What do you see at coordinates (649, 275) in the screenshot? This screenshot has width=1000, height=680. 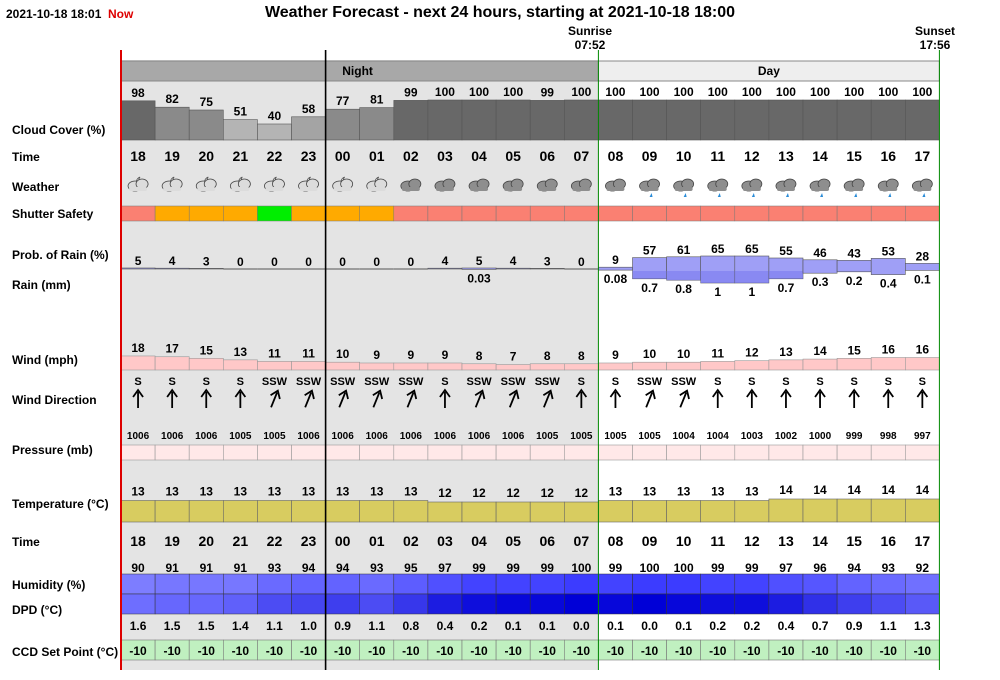 I see `rain-amount-bar` at bounding box center [649, 275].